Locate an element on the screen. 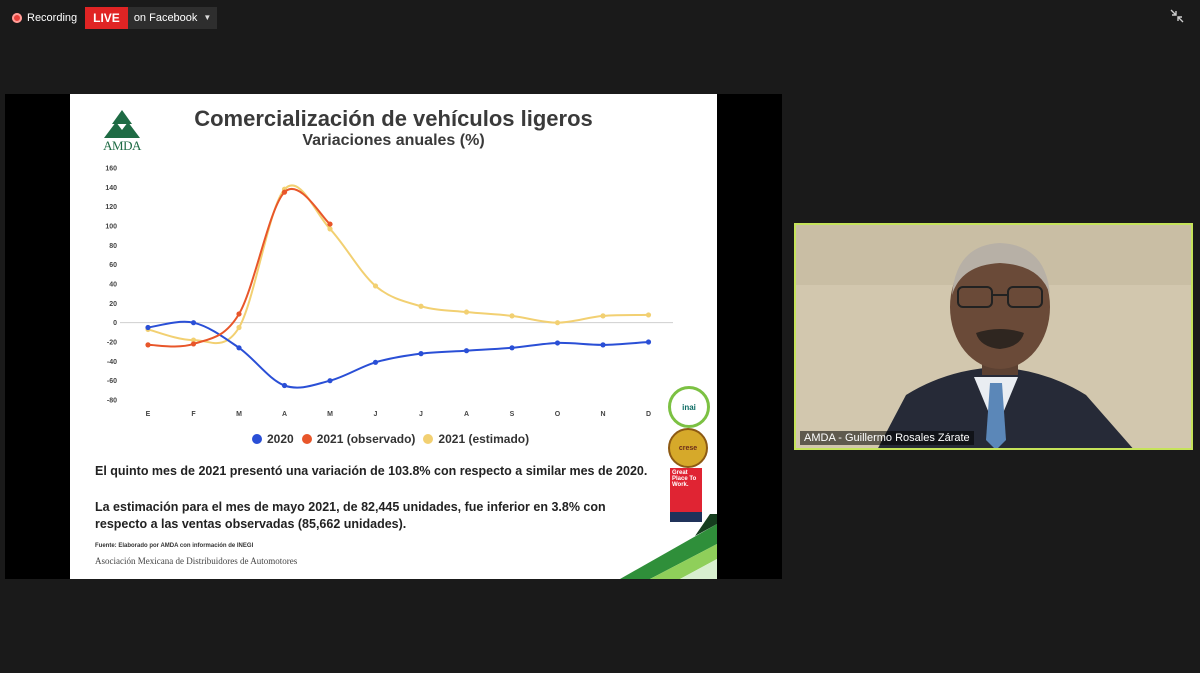  y-tick-label: 100 is located at coordinates (111, 227).